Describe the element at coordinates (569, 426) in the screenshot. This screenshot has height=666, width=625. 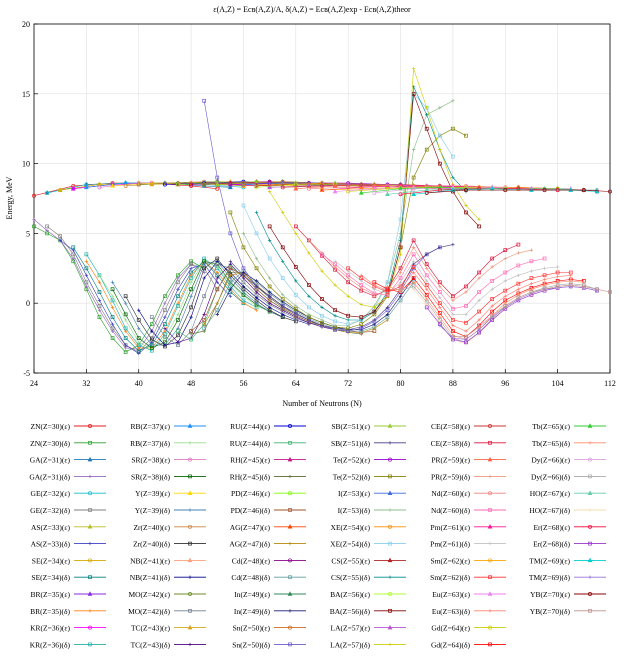
I see `legend-item: Tb(Z=65)(ε)` at that location.